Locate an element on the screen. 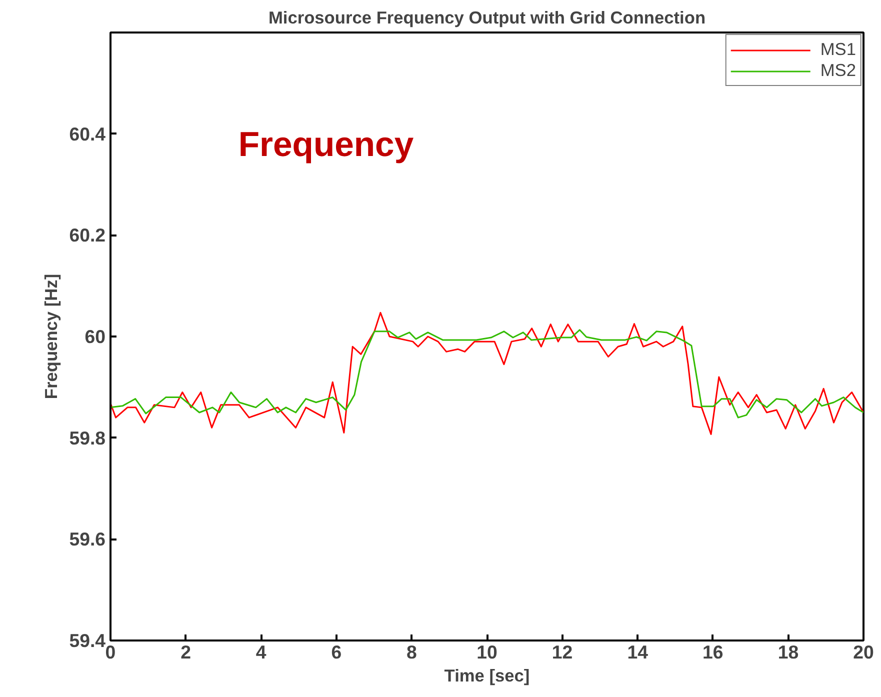 The height and width of the screenshot is (697, 881). x-tick-label: 16 is located at coordinates (713, 652).